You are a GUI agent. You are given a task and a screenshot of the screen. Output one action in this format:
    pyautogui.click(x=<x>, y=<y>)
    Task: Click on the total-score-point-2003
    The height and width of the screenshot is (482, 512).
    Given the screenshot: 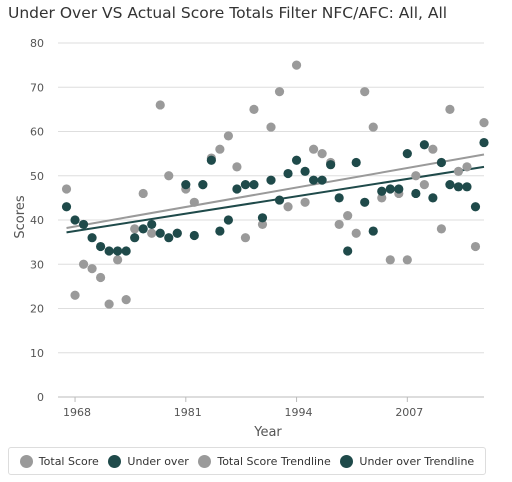 What is the action you would take?
    pyautogui.click(x=373, y=127)
    